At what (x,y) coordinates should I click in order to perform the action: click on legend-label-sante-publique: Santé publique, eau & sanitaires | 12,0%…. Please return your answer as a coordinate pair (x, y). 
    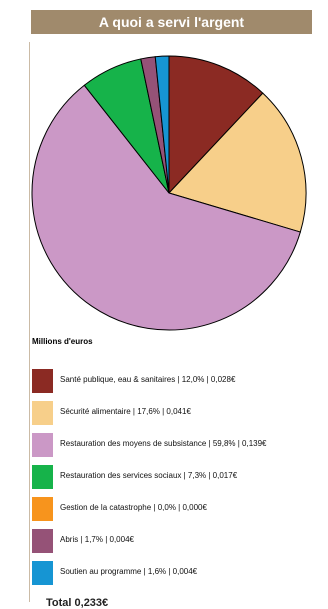
    Looking at the image, I should click on (148, 379).